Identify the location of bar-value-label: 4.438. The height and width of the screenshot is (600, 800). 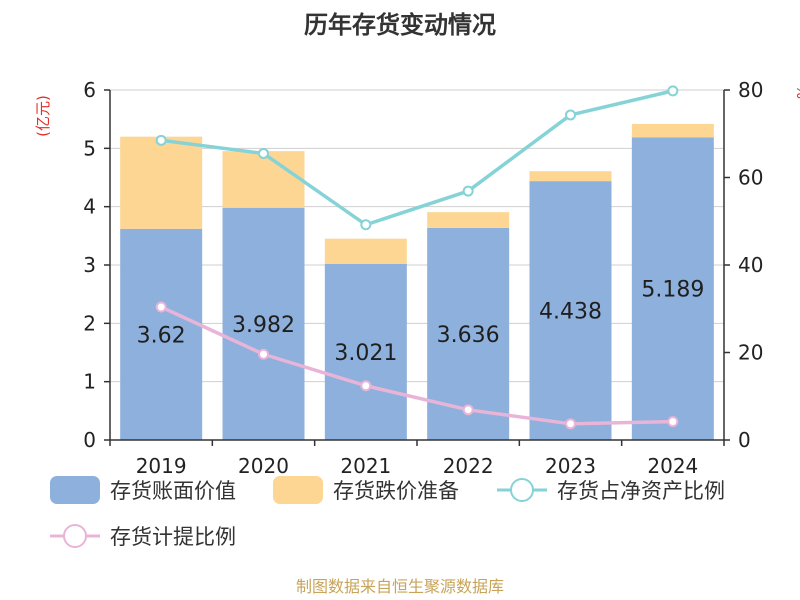
(570, 312).